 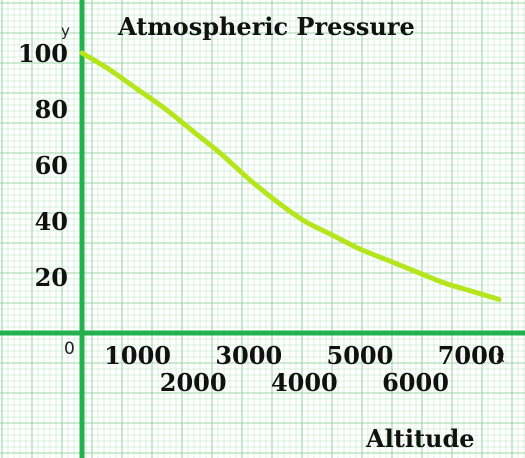 I want to click on y-tick-label: 20, so click(x=51, y=277).